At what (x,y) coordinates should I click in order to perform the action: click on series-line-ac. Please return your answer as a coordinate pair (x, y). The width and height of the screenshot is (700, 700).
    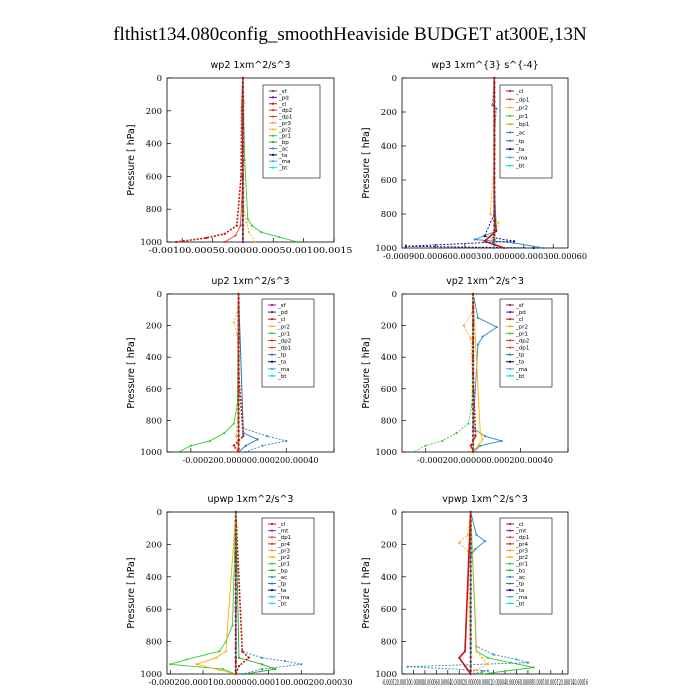
    Looking at the image, I should click on (262, 373).